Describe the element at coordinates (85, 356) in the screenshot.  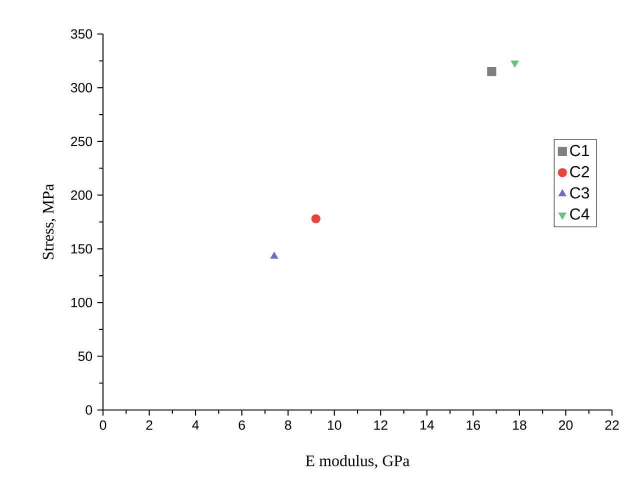
I see `y-tick-label: 50` at that location.